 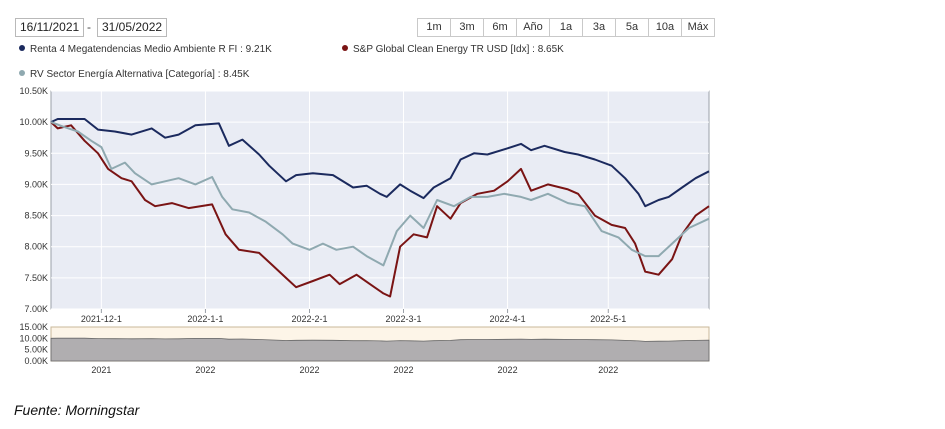 I want to click on navigator-y-tick-label: 0.00K, so click(x=36, y=361).